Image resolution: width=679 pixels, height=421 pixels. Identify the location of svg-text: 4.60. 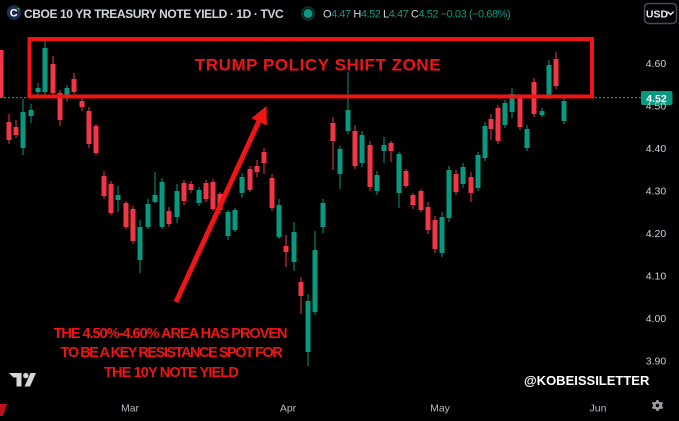
(656, 64).